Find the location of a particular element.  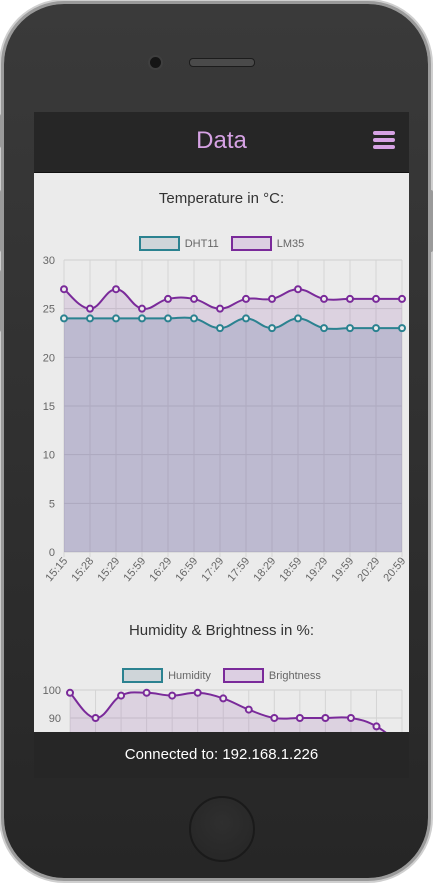

series-area-brightness is located at coordinates (228, 712).